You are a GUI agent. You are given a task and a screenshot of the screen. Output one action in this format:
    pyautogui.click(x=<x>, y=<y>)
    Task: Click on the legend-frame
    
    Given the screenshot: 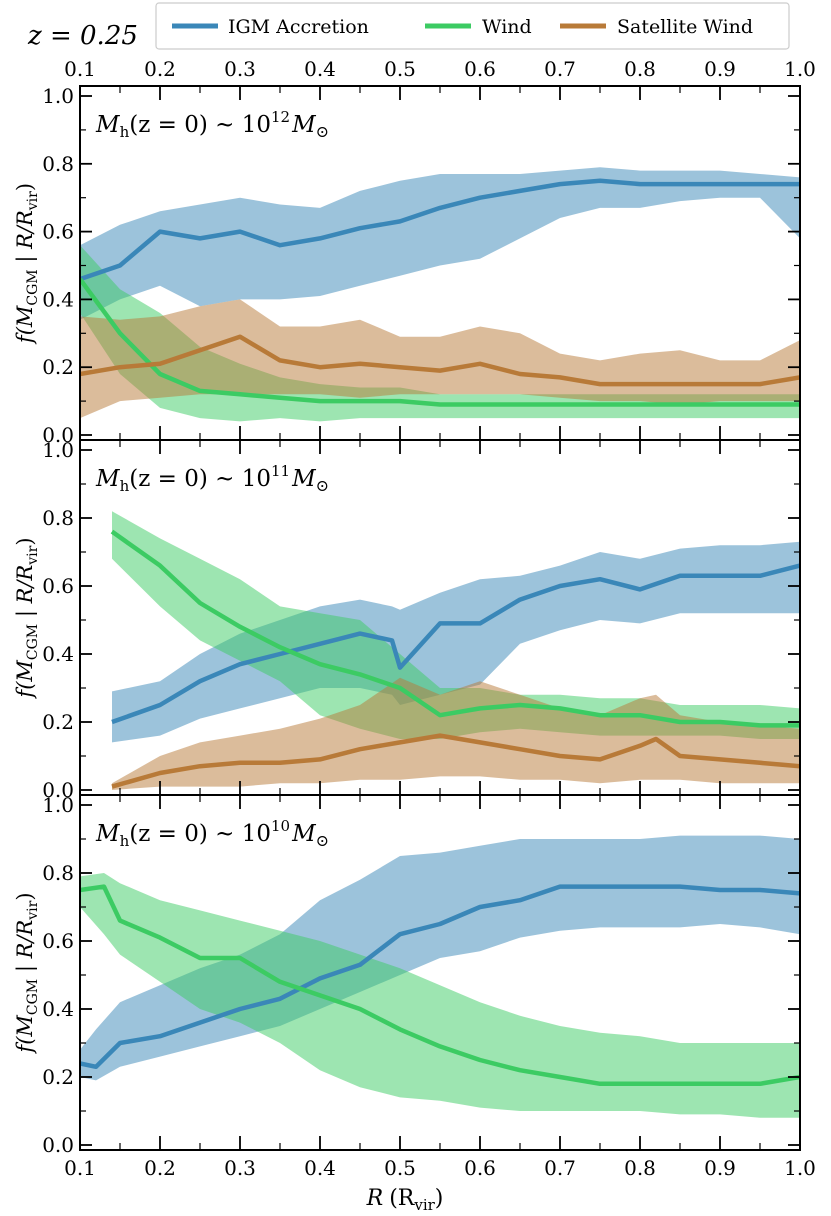 What is the action you would take?
    pyautogui.click(x=472, y=26)
    